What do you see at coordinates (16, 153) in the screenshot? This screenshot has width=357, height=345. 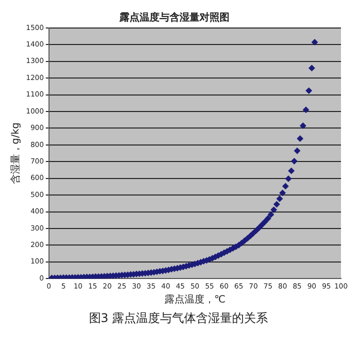 I see `y-axis-title: 含湿量，g/kg` at bounding box center [16, 153].